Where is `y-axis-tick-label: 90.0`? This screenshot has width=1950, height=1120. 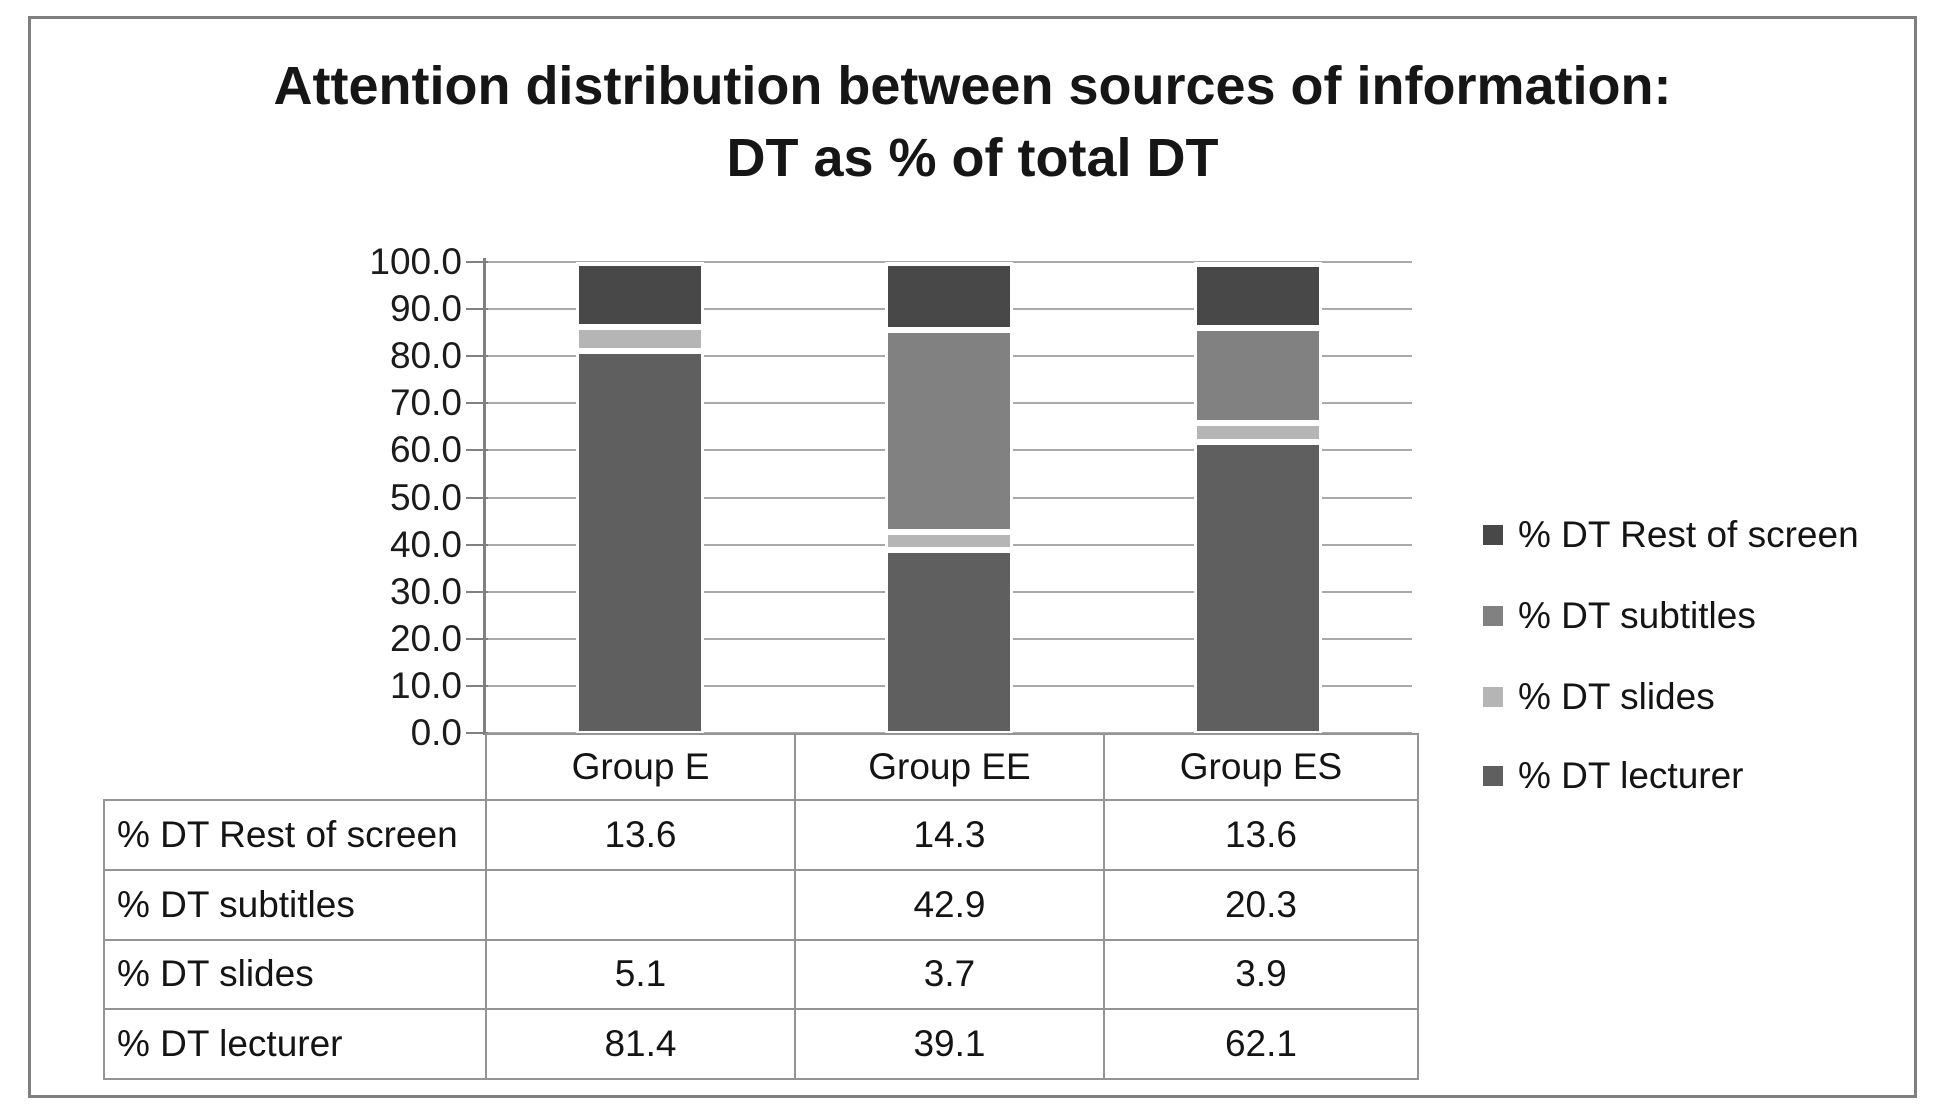 y-axis-tick-label: 90.0 is located at coordinates (425, 309).